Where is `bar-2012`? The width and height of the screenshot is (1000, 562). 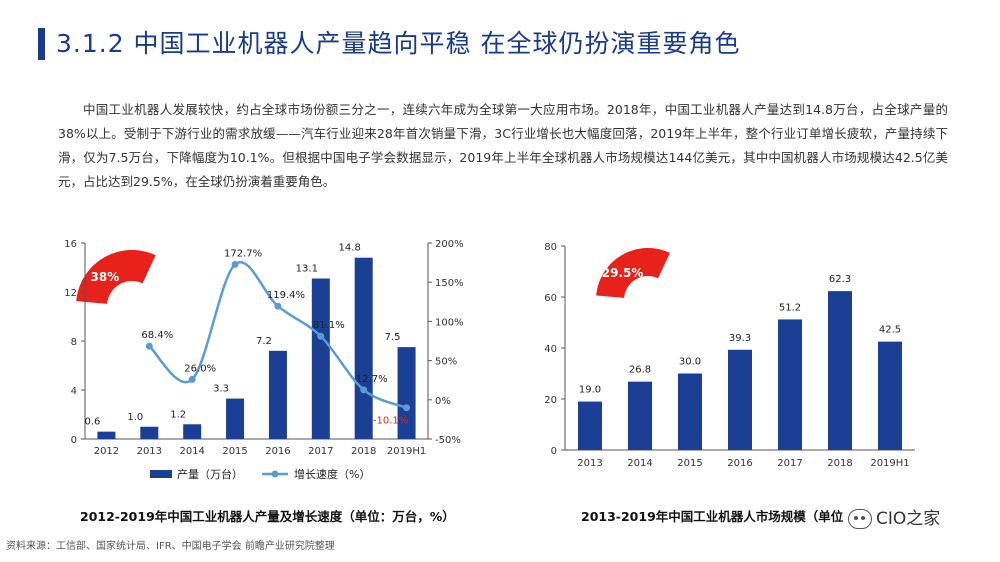 bar-2012 is located at coordinates (106, 435).